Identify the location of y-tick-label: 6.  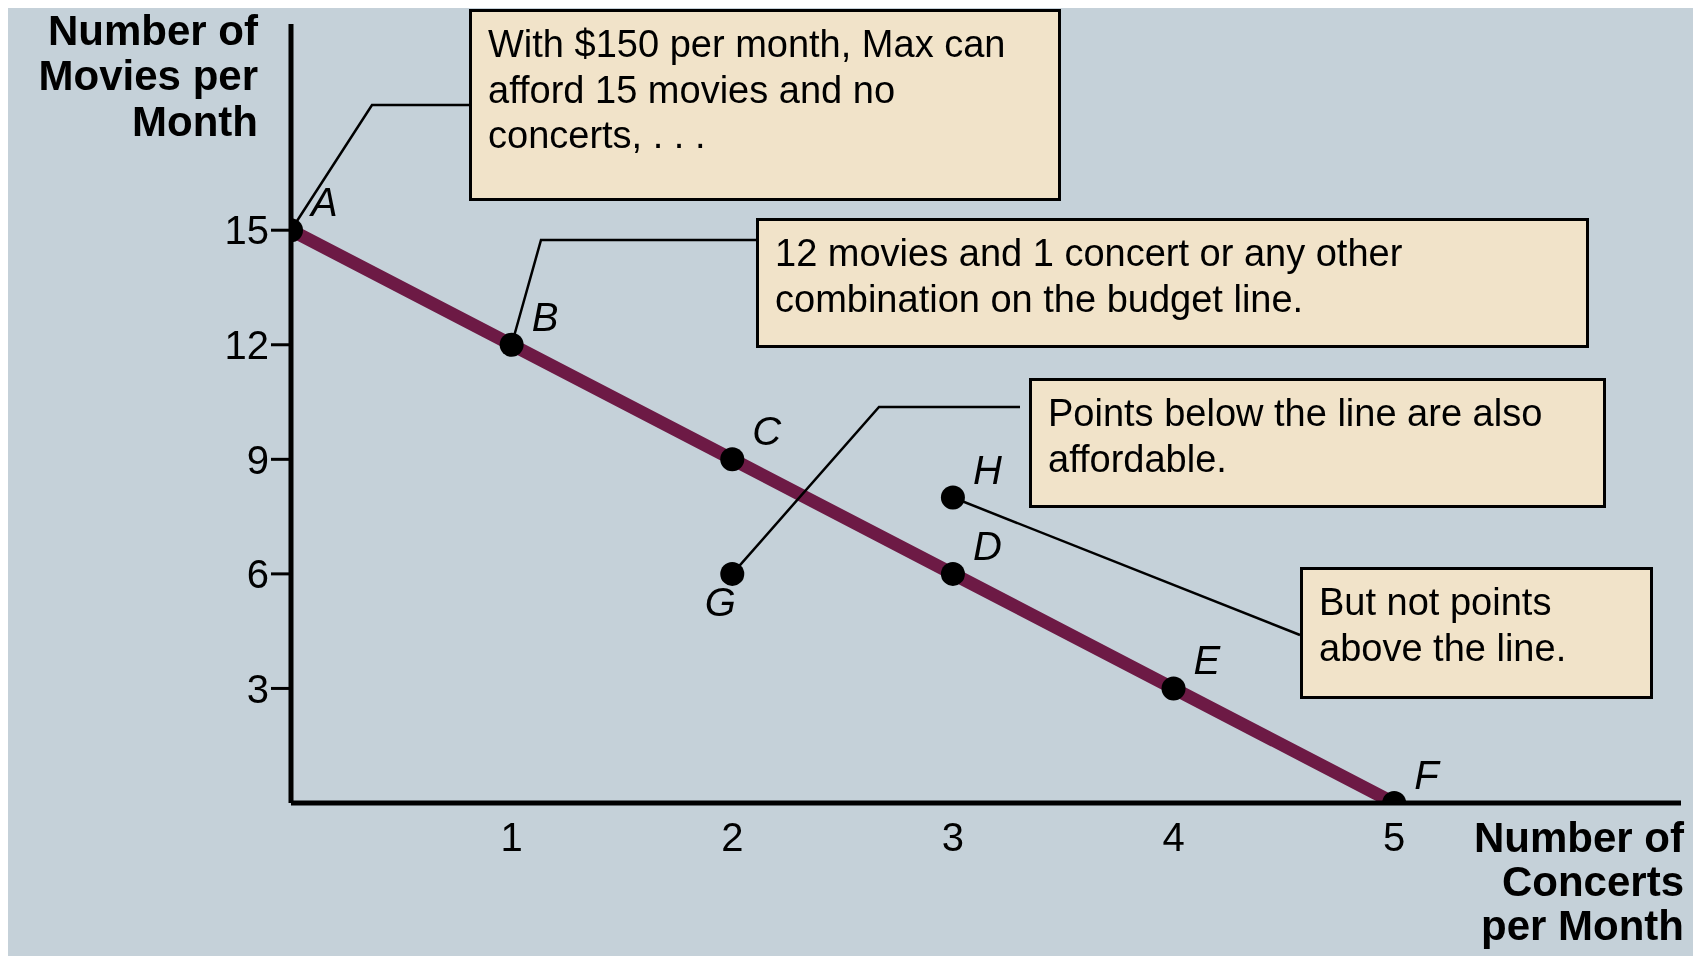
(257, 574).